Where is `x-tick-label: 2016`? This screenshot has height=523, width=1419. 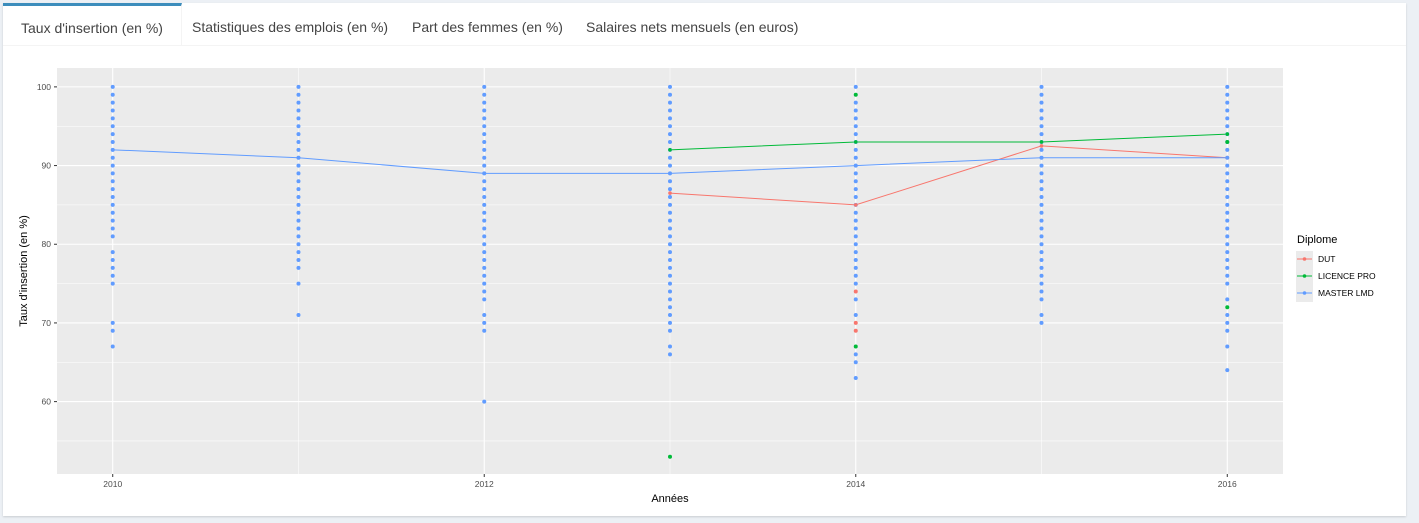 x-tick-label: 2016 is located at coordinates (1227, 484).